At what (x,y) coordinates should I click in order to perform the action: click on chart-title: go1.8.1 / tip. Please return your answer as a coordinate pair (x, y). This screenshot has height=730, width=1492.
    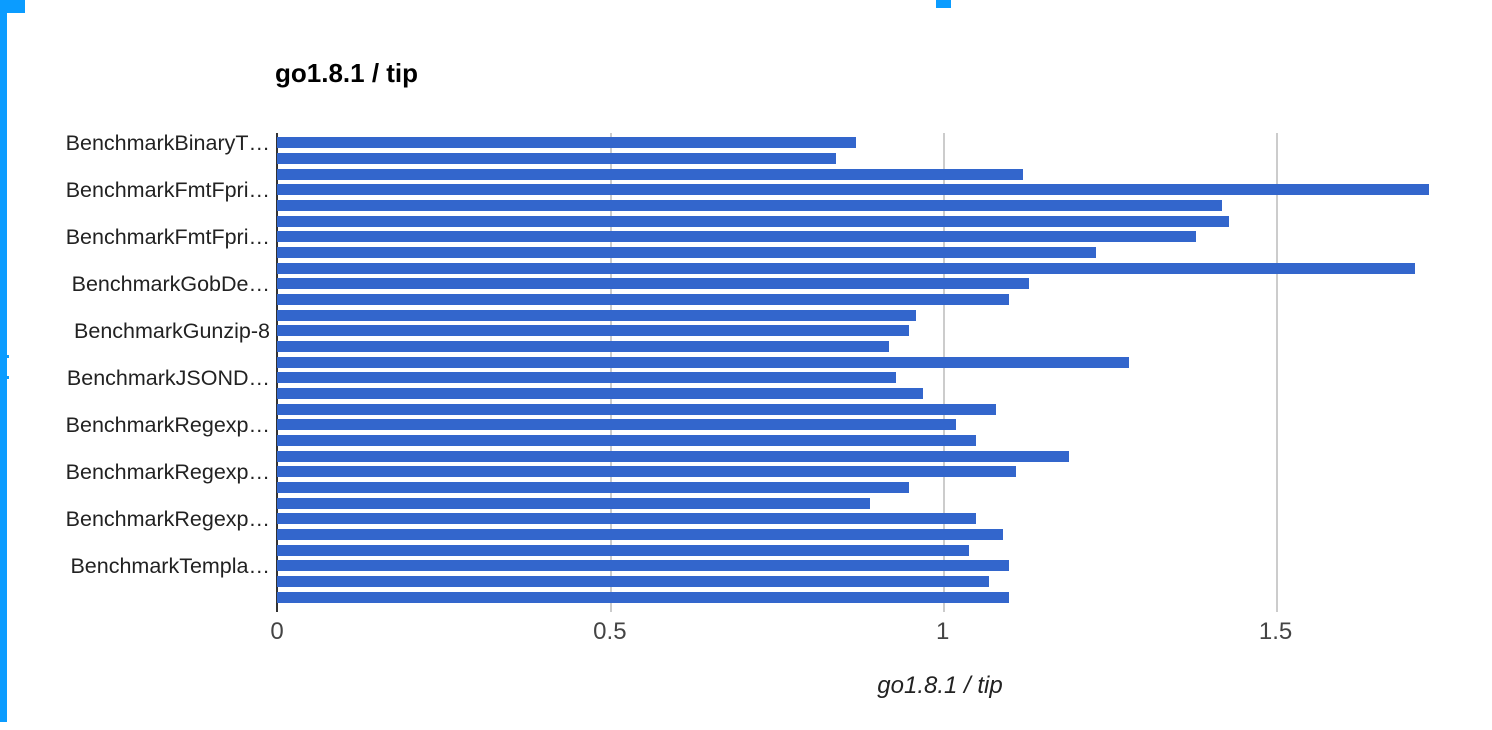
    Looking at the image, I should click on (347, 73).